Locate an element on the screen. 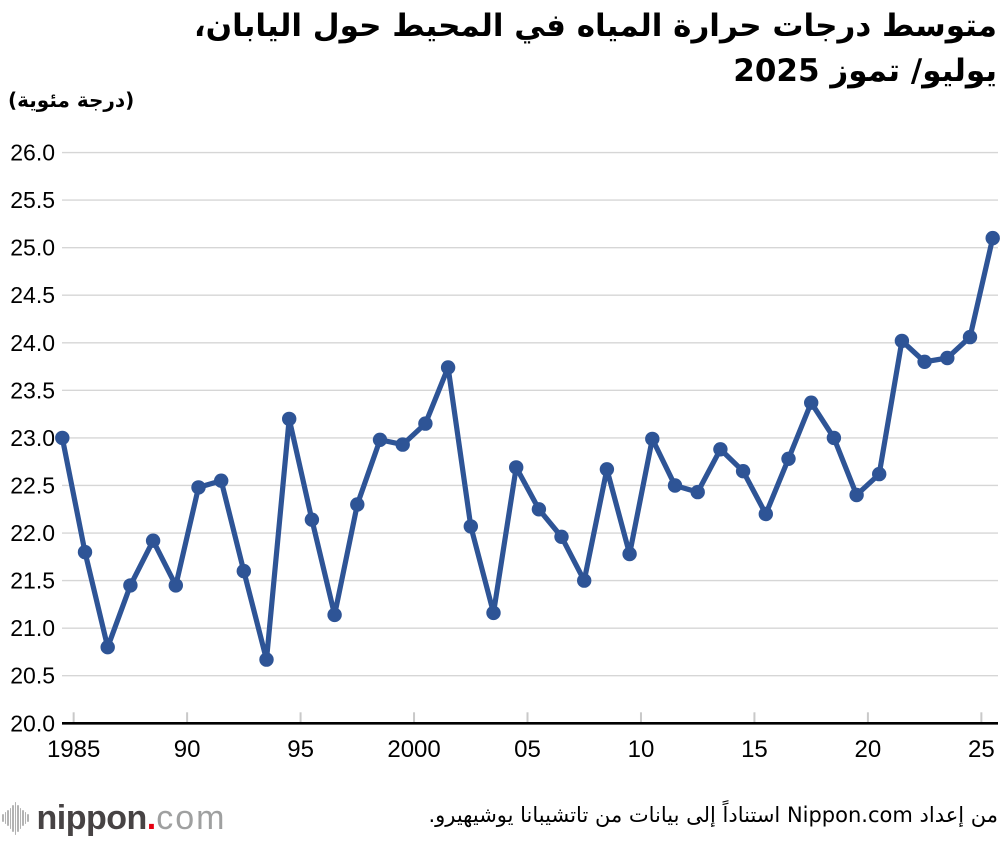 The height and width of the screenshot is (846, 1000). y-tick-label: 23.0 is located at coordinates (32, 438).